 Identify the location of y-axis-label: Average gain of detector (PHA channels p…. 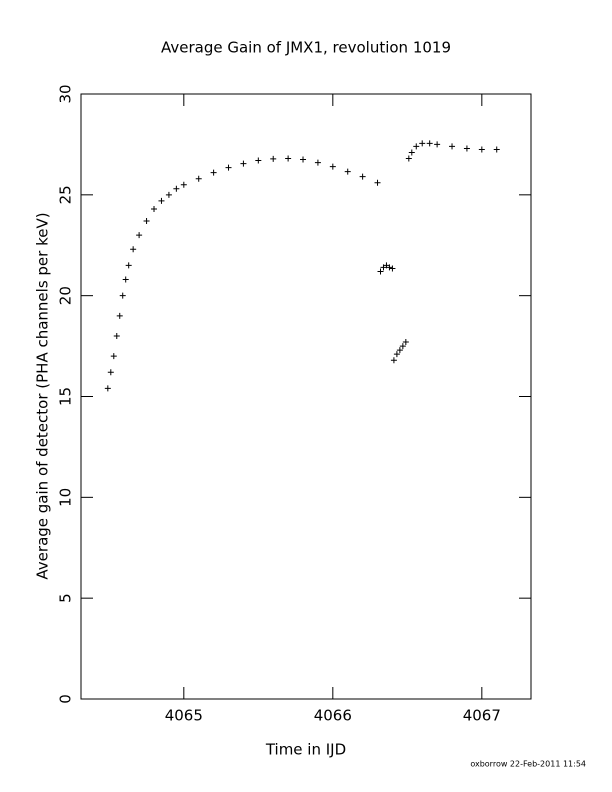
(43, 395).